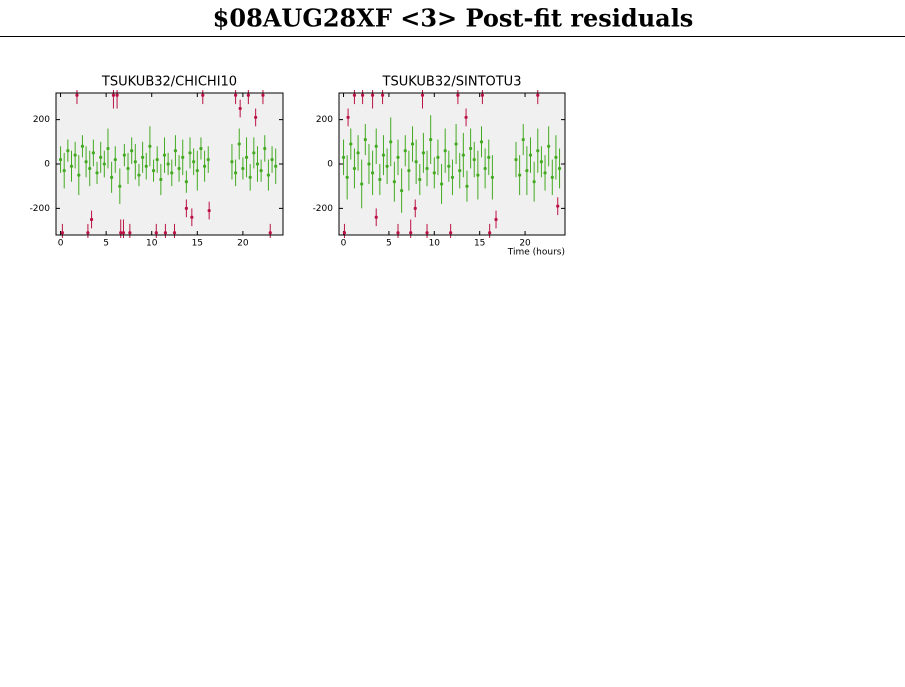 This screenshot has height=687, width=905. Describe the element at coordinates (330, 165) in the screenshot. I see `y-tick-label: 0` at that location.